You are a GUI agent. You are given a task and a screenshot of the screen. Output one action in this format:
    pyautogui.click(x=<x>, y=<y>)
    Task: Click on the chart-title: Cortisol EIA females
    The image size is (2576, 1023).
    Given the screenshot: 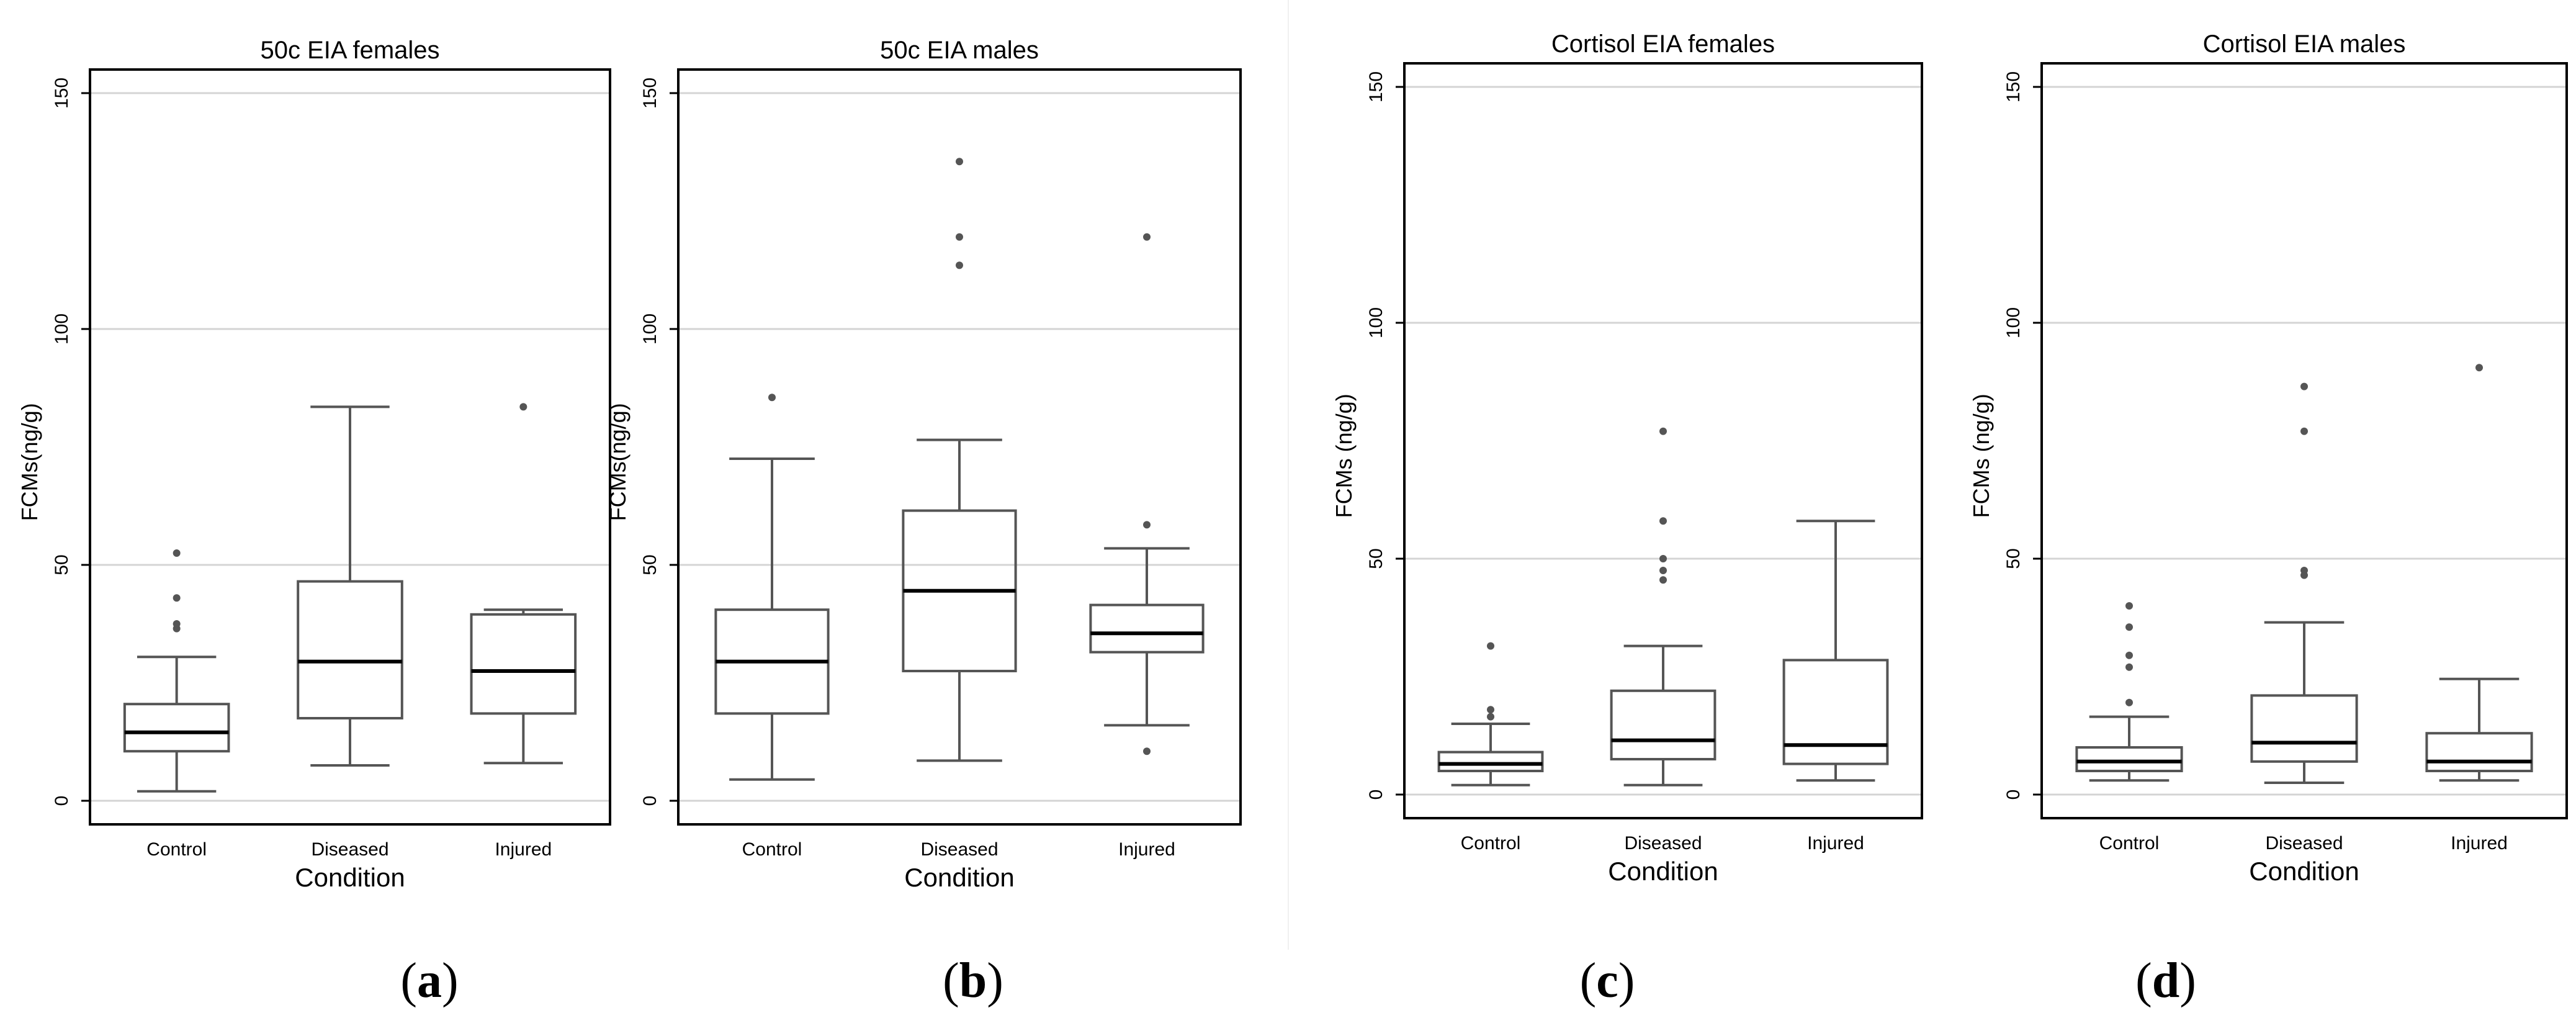 What is the action you would take?
    pyautogui.click(x=1663, y=44)
    